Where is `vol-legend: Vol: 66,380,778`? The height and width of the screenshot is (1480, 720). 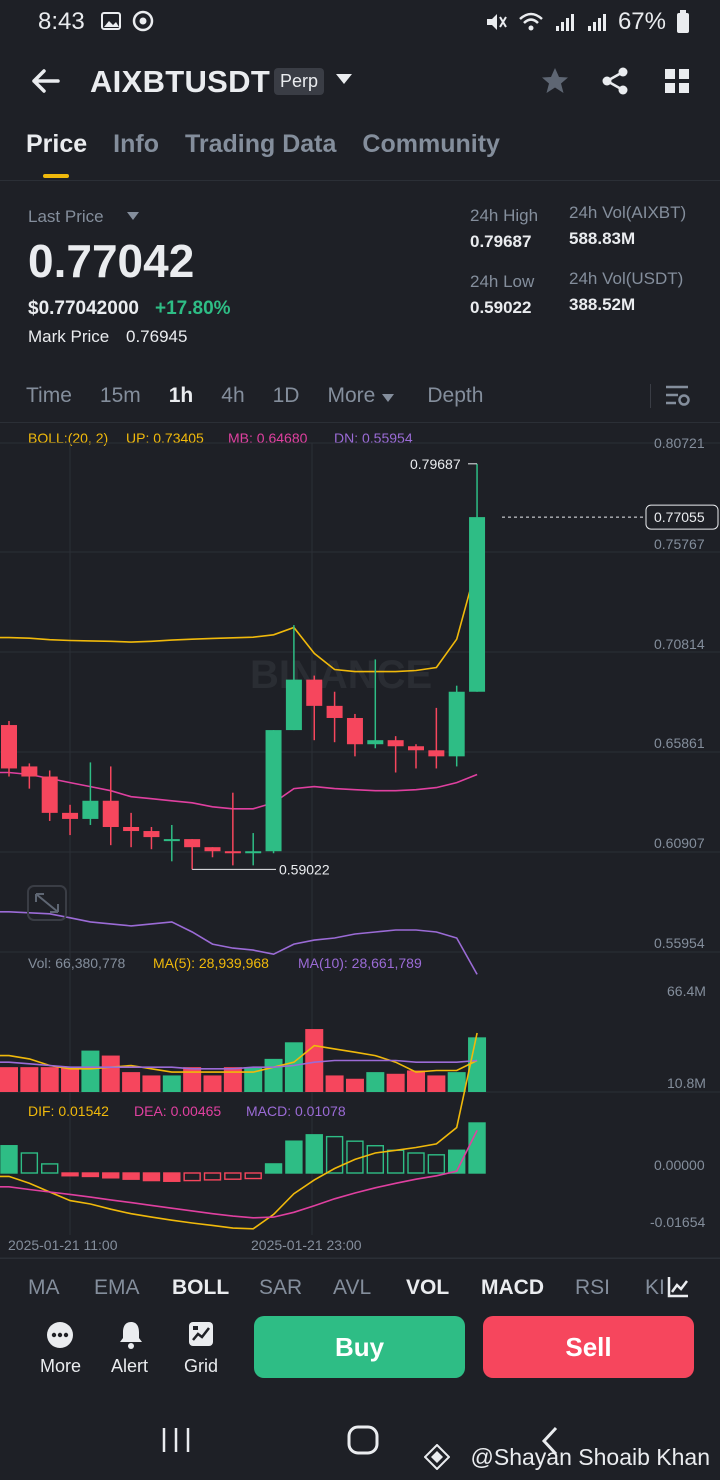 vol-legend: Vol: 66,380,778 is located at coordinates (77, 963).